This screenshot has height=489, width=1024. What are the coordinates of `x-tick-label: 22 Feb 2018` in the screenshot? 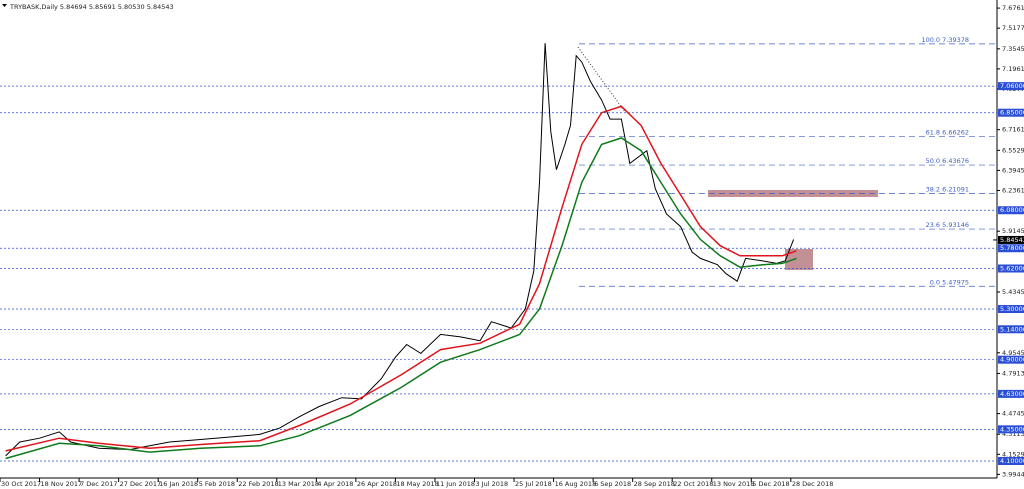 It's located at (258, 484).